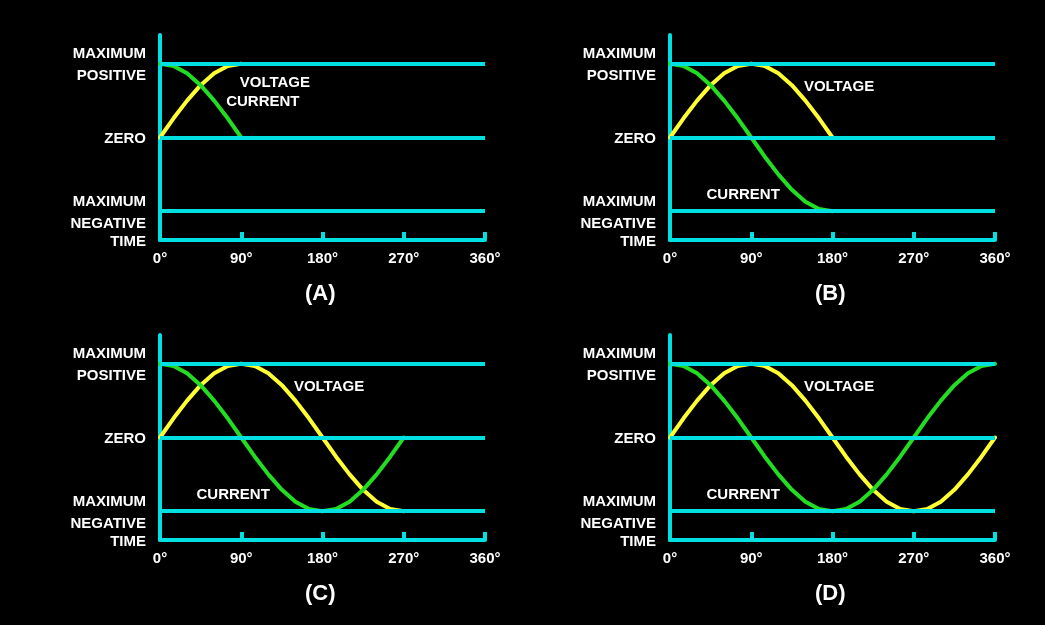 The width and height of the screenshot is (1045, 625). Describe the element at coordinates (830, 292) in the screenshot. I see `text: (B)` at that location.